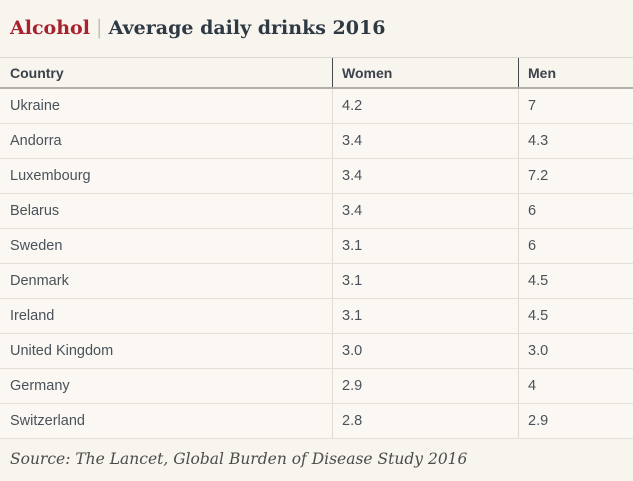  I want to click on women-value-cell: 4.2, so click(425, 106).